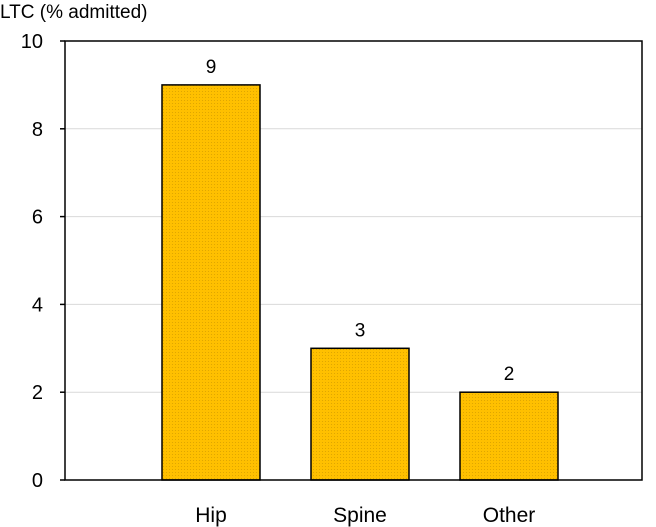 This screenshot has width=656, height=527. What do you see at coordinates (32, 42) in the screenshot?
I see `y-tick-label: 10` at bounding box center [32, 42].